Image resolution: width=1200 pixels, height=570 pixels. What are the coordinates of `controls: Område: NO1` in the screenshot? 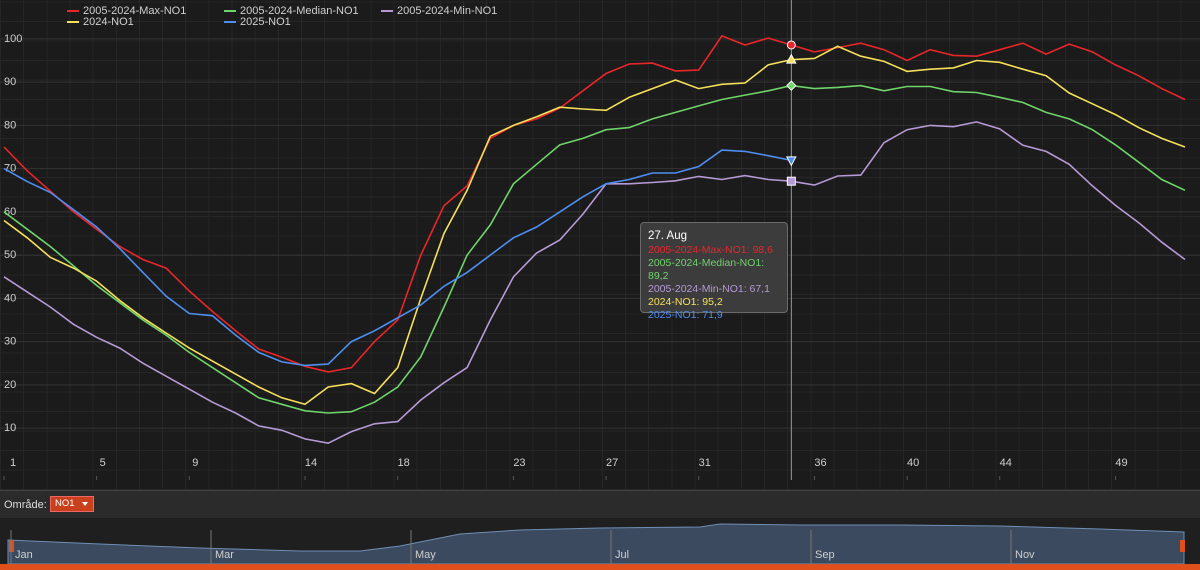 It's located at (600, 504).